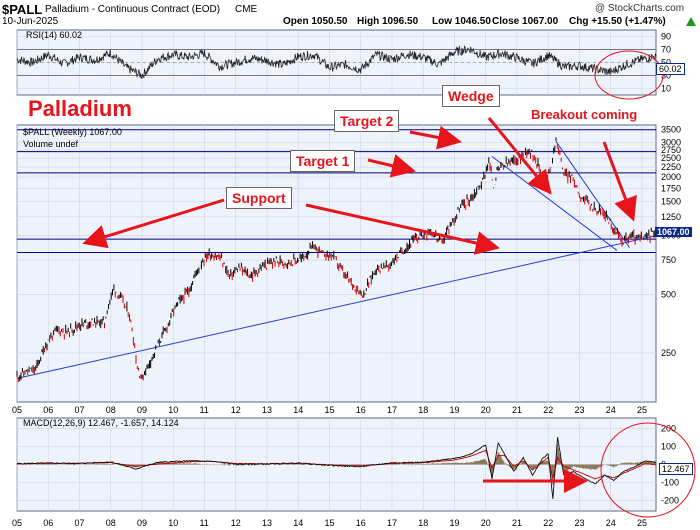 The height and width of the screenshot is (530, 700). Describe the element at coordinates (670, 500) in the screenshot. I see `macd-tick-label: -200` at that location.